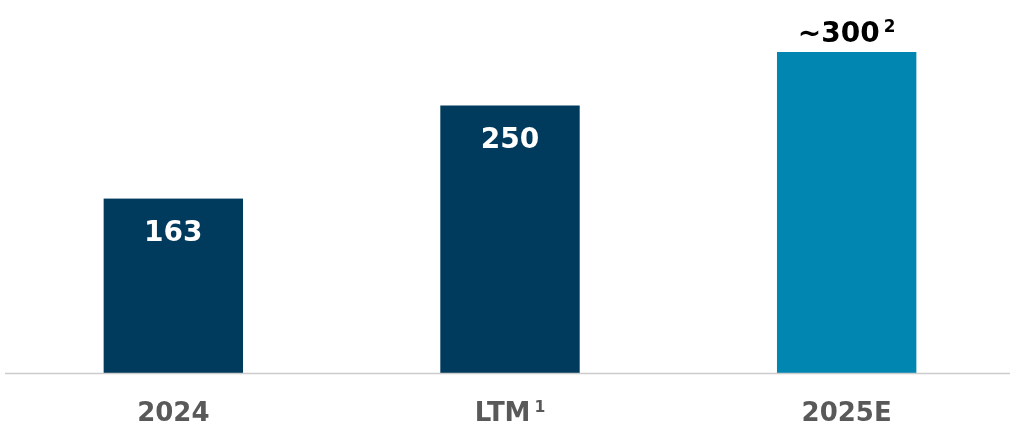 This screenshot has height=428, width=1015. Describe the element at coordinates (173, 412) in the screenshot. I see `x-tick-label: 2024` at that location.